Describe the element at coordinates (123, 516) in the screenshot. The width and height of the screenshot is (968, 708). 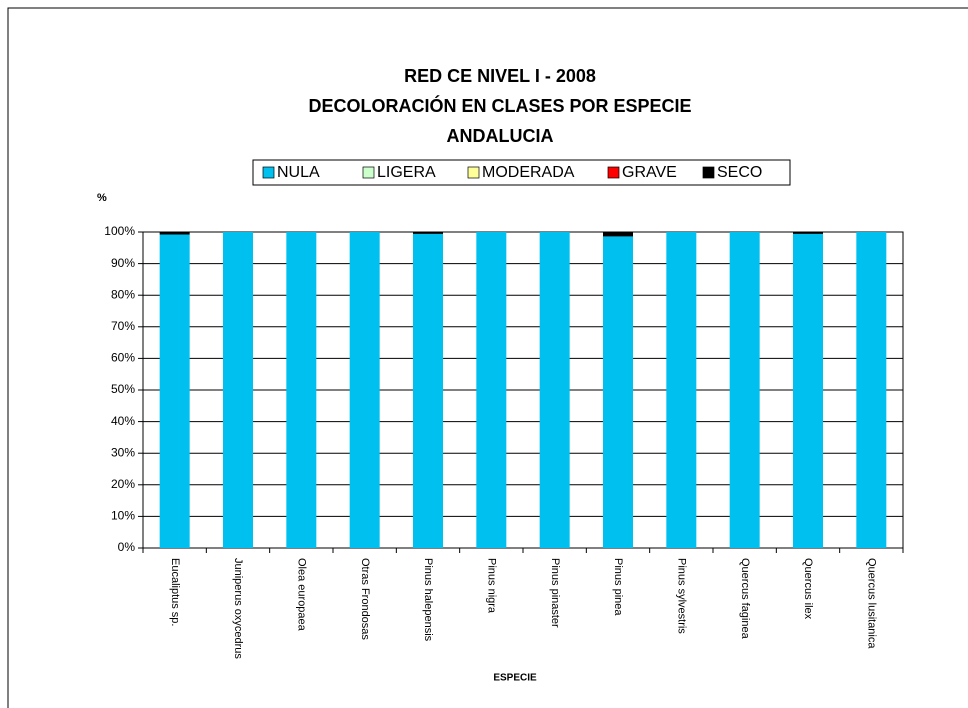
I see `y-tick-label: 10%` at that location.